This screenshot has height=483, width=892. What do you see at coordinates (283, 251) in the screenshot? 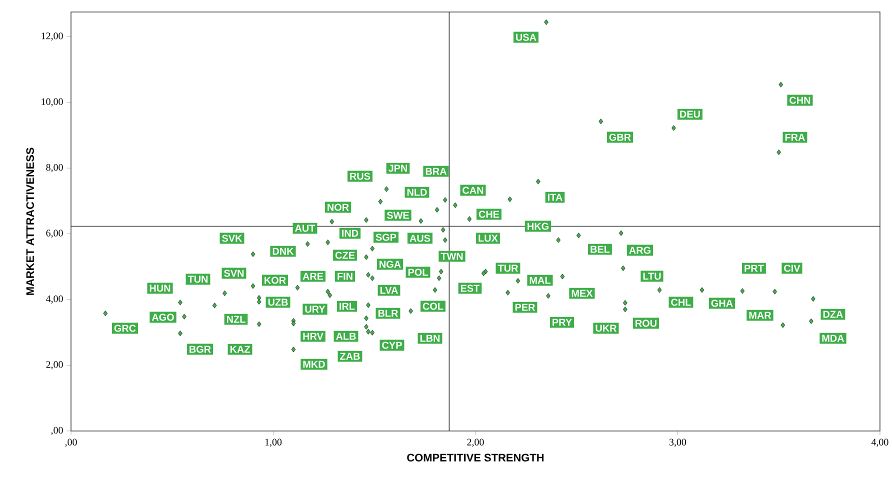
I see `annotation: DNK` at bounding box center [283, 251].